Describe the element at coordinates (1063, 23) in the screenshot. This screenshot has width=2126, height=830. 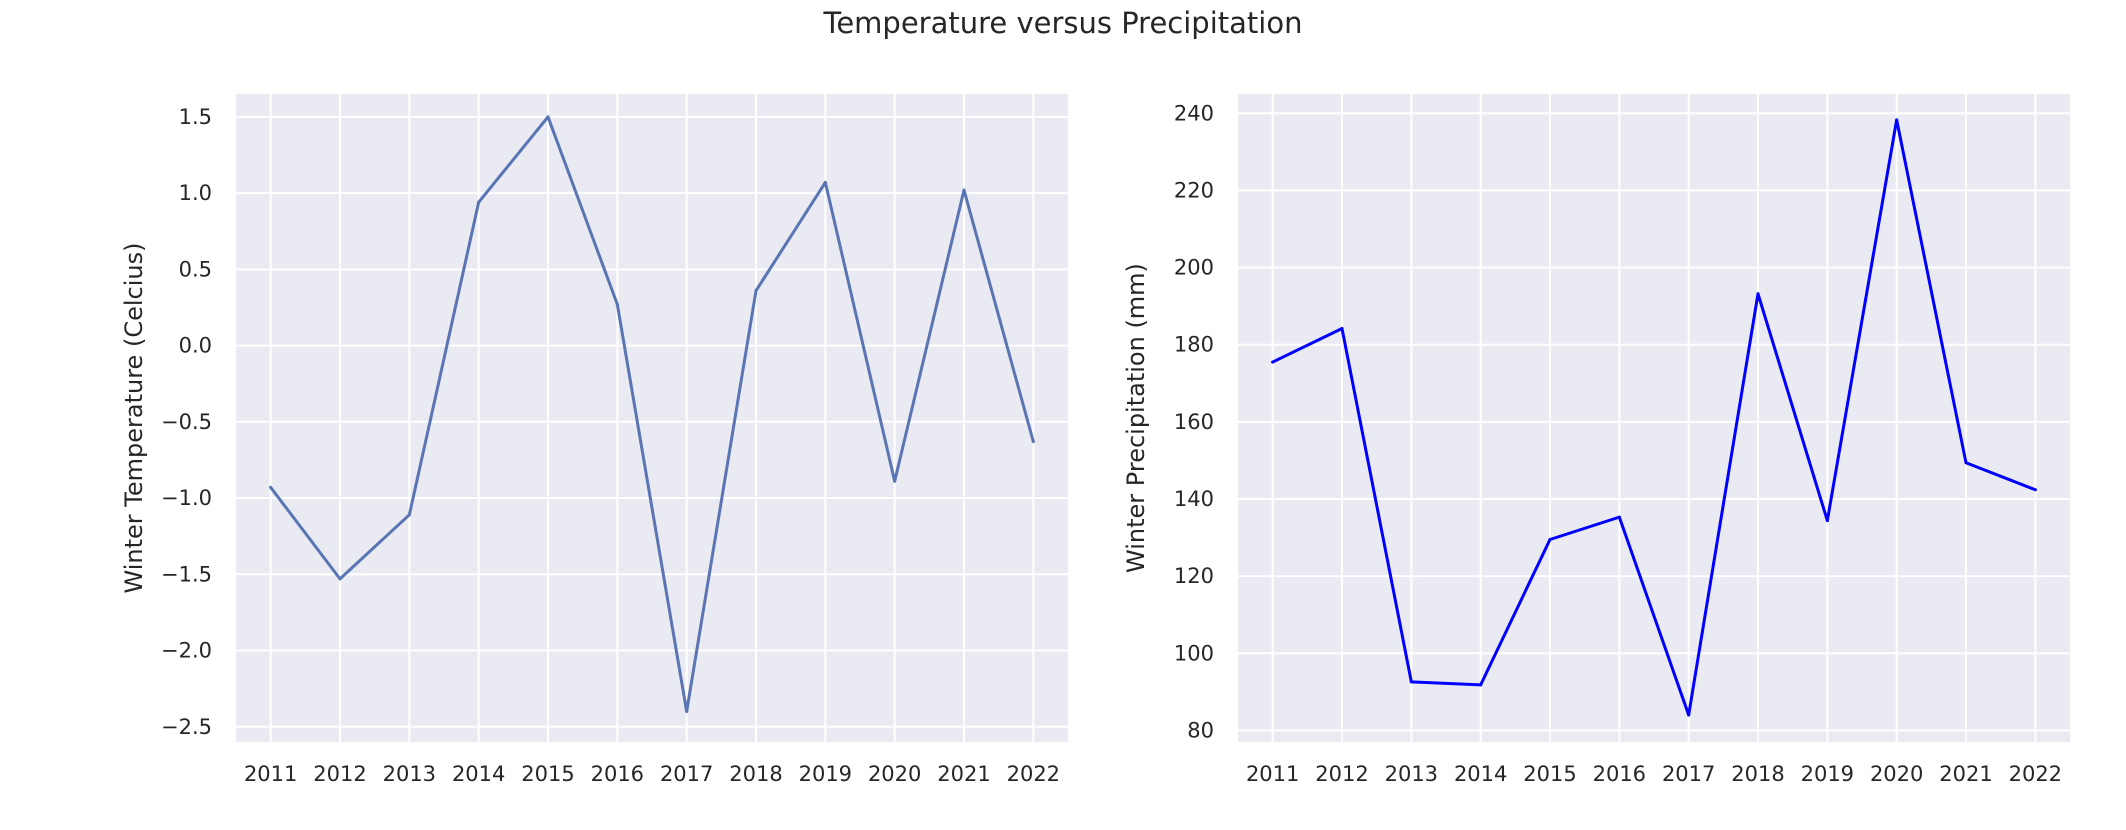
I see `figure-title: Temperature versus Precipitation` at that location.